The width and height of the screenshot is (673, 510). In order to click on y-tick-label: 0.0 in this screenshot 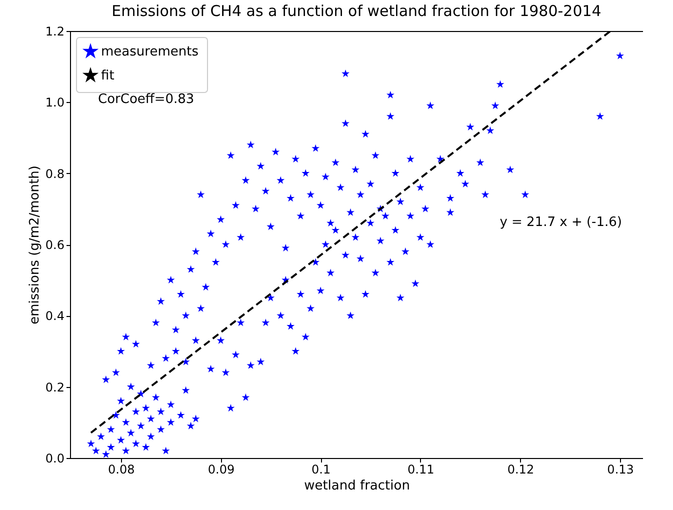, I will do `click(54, 459)`.